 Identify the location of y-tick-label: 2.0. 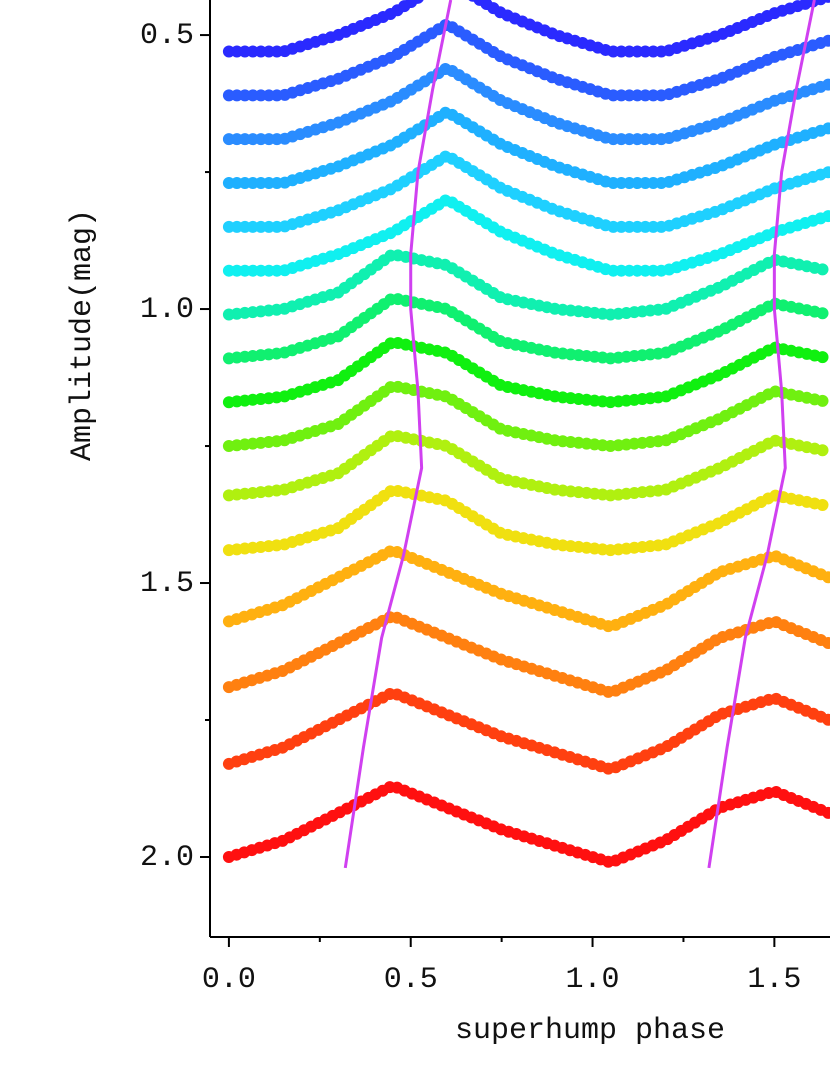
(167, 858).